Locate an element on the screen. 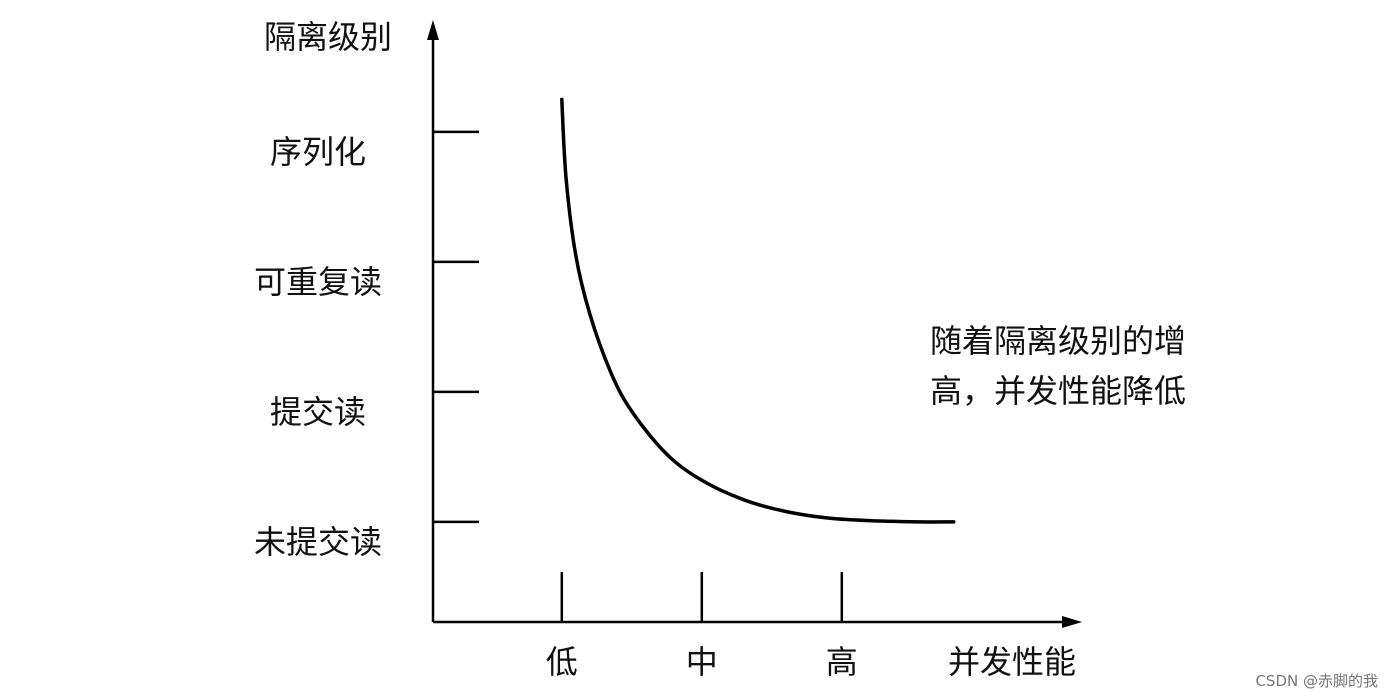 The image size is (1392, 699). annotation-line-2: 高，并发性能降低 is located at coordinates (1058, 391).